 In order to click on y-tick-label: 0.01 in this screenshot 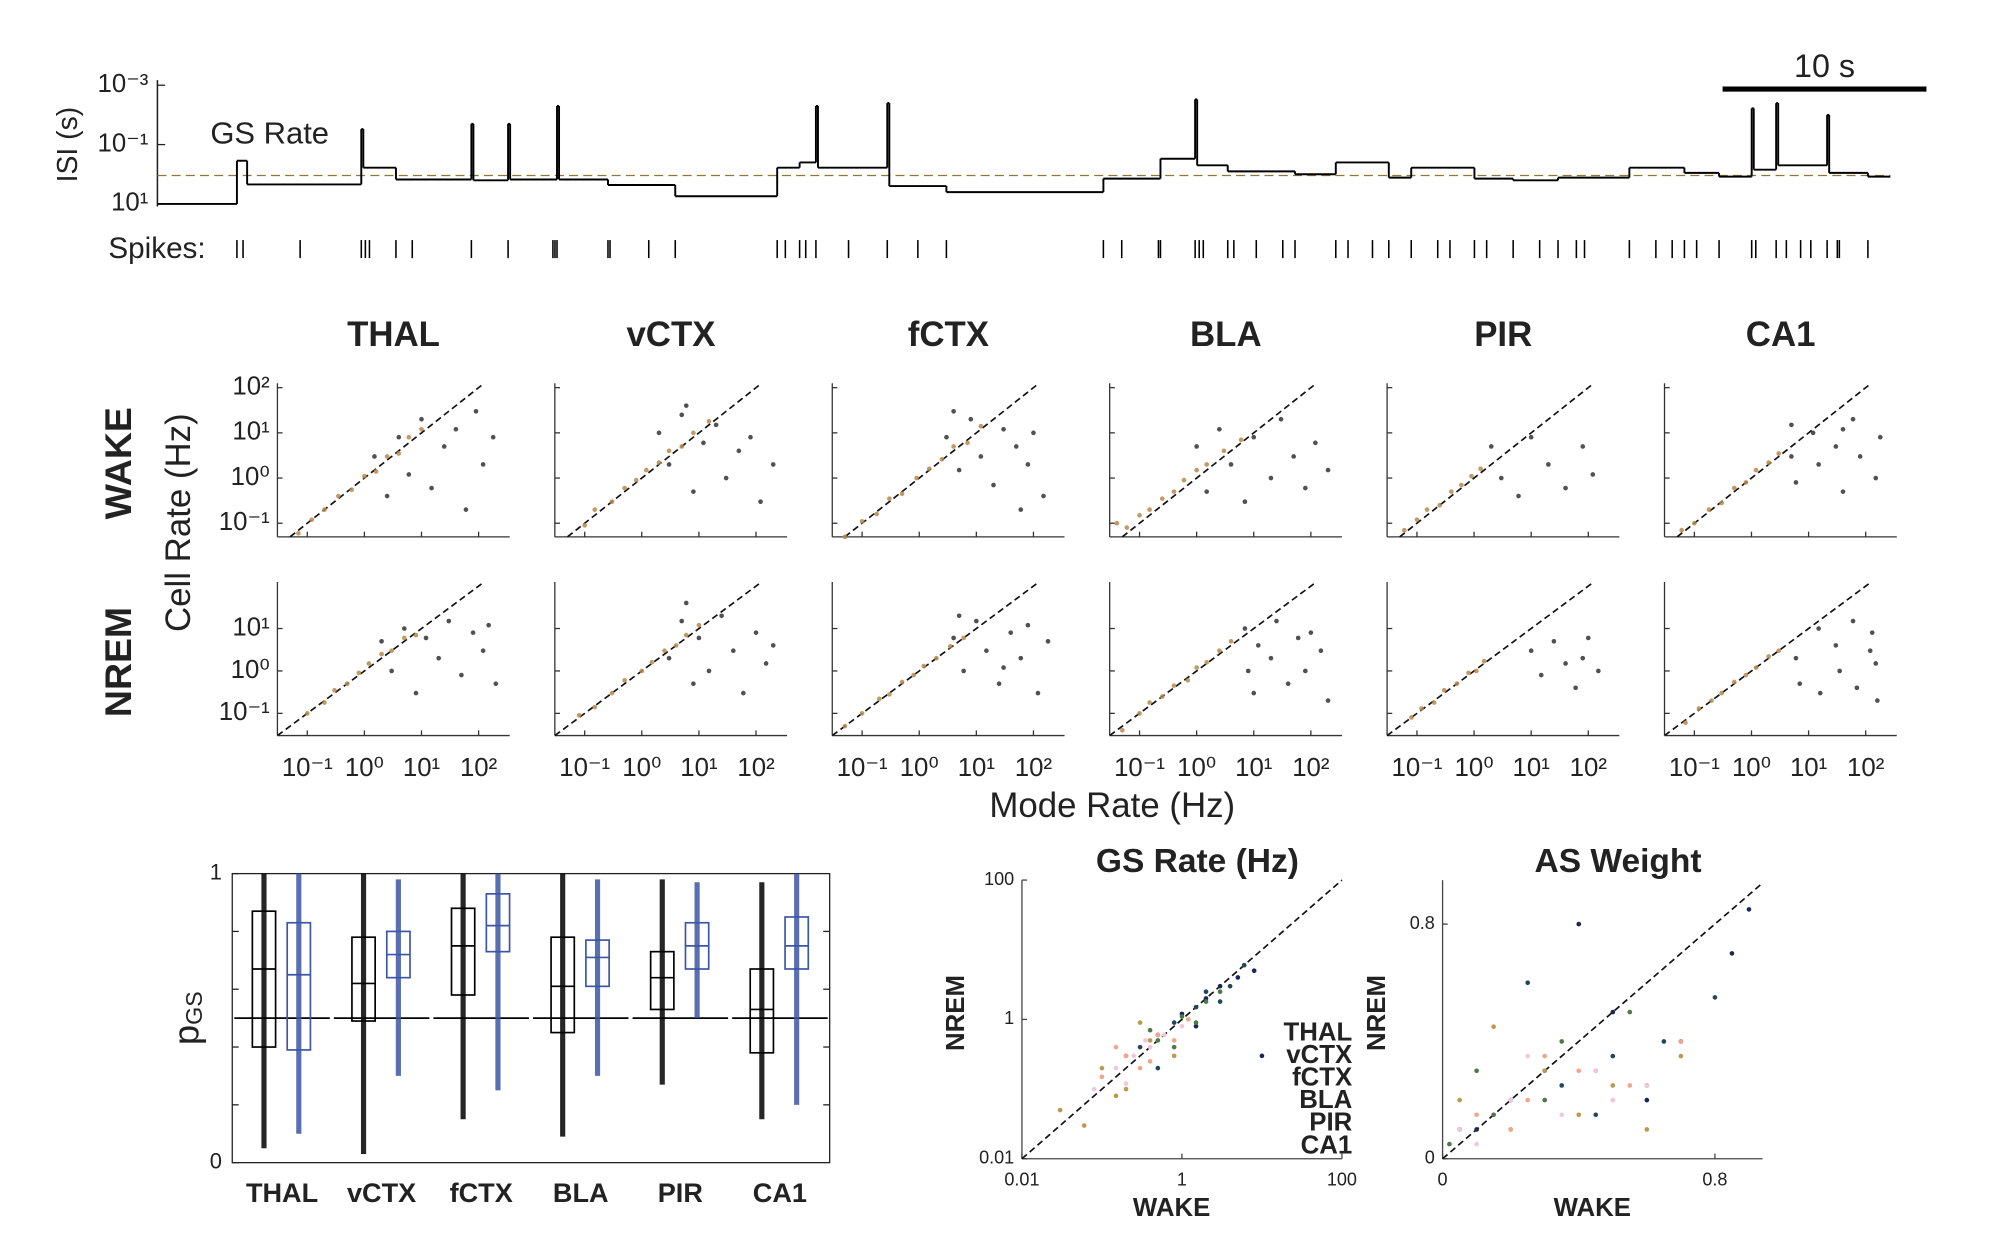, I will do `click(996, 1158)`.